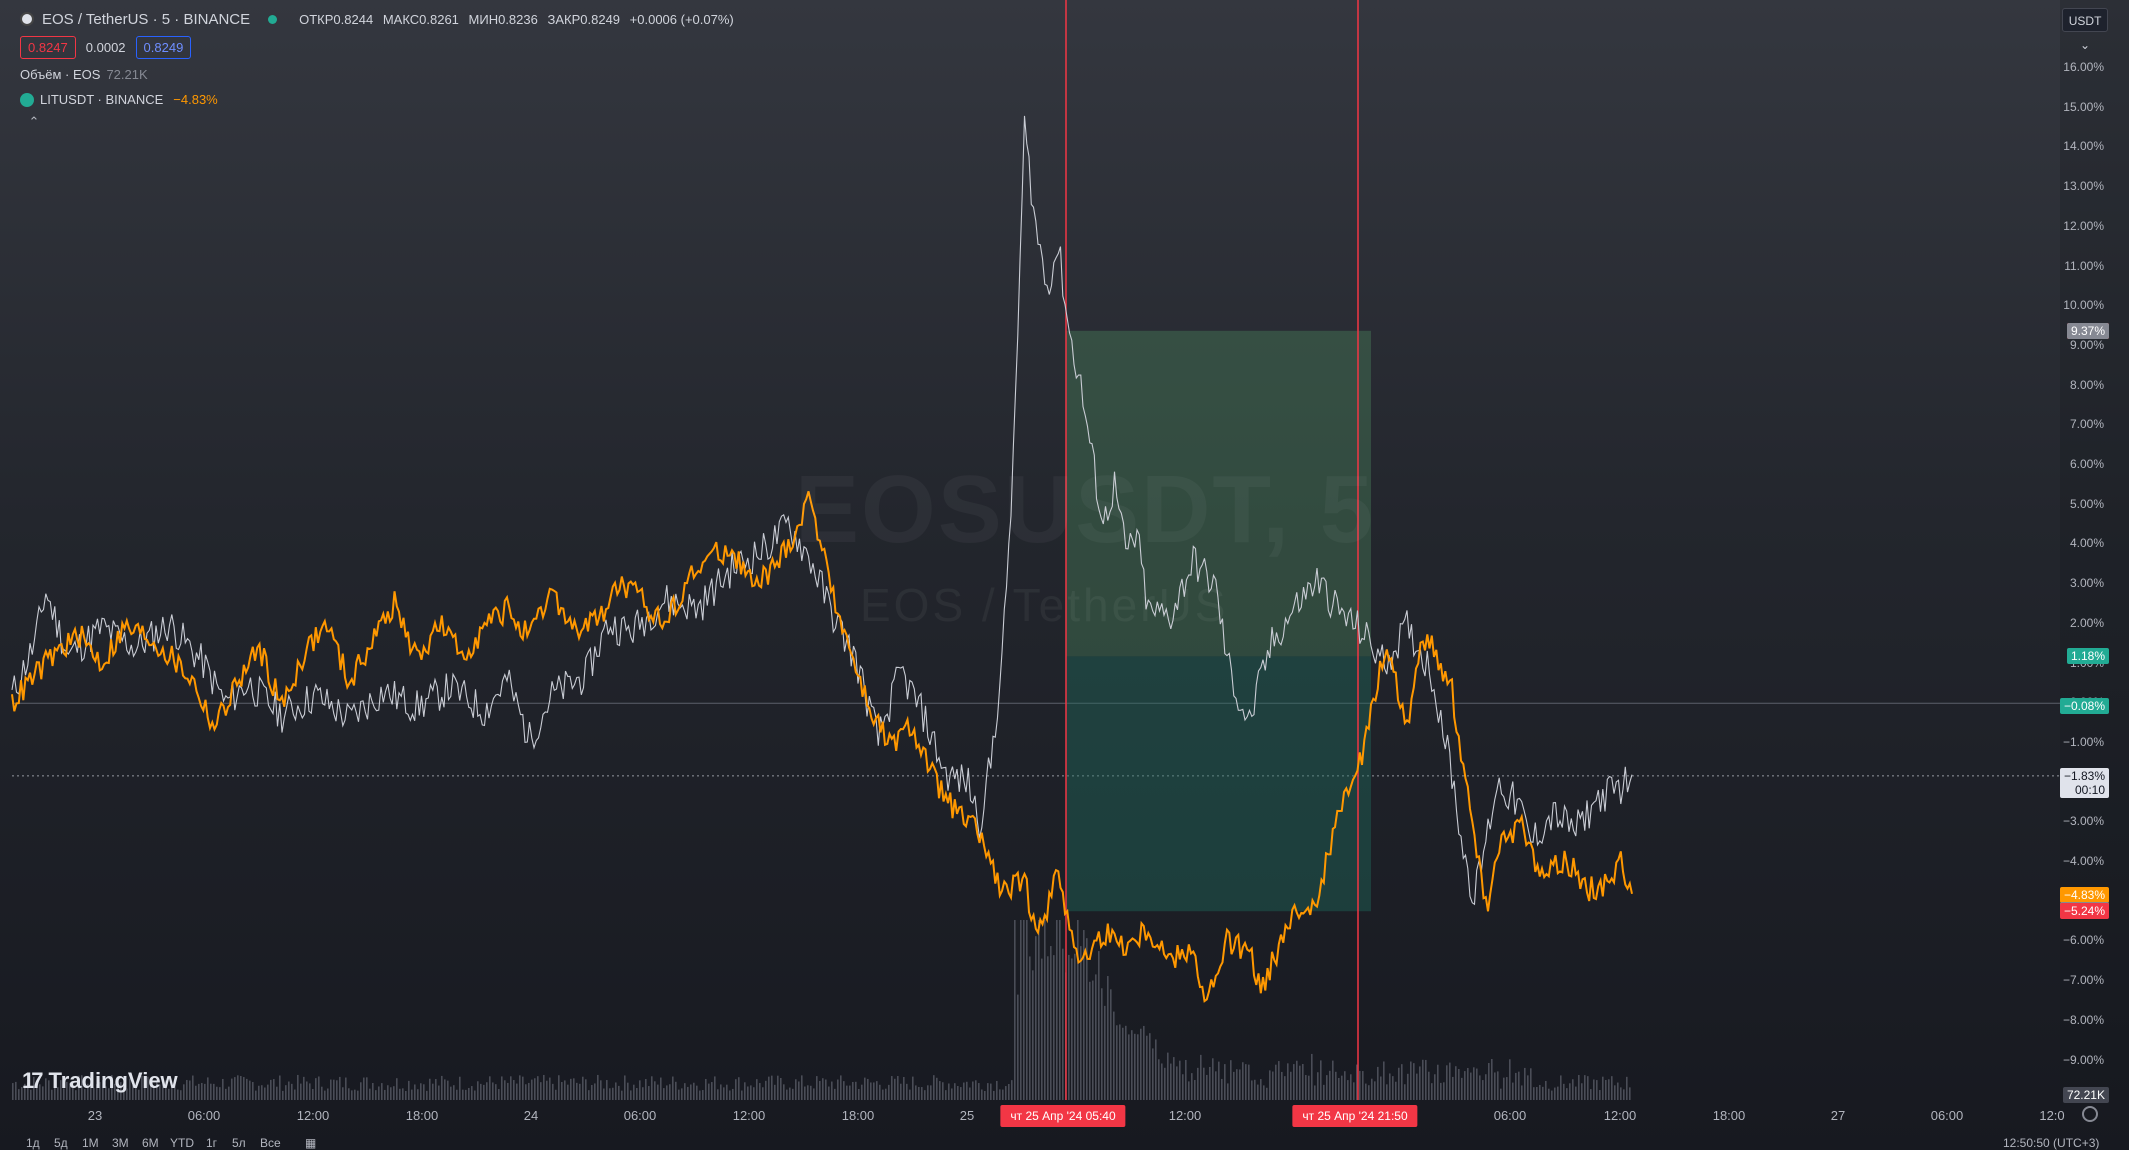  Describe the element at coordinates (150, 1144) in the screenshot. I see `range-6m: 6М` at that location.